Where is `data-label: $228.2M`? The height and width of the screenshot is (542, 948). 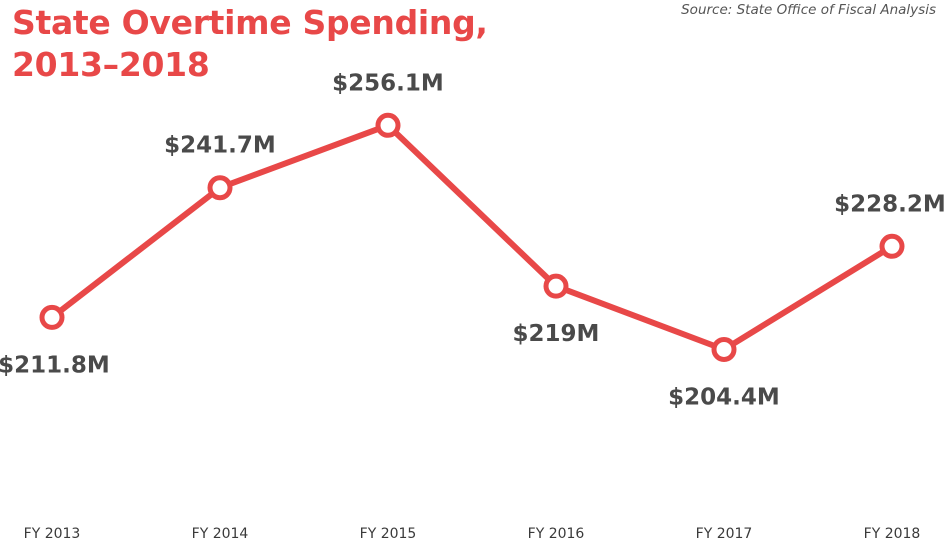
data-label: $228.2M is located at coordinates (890, 204).